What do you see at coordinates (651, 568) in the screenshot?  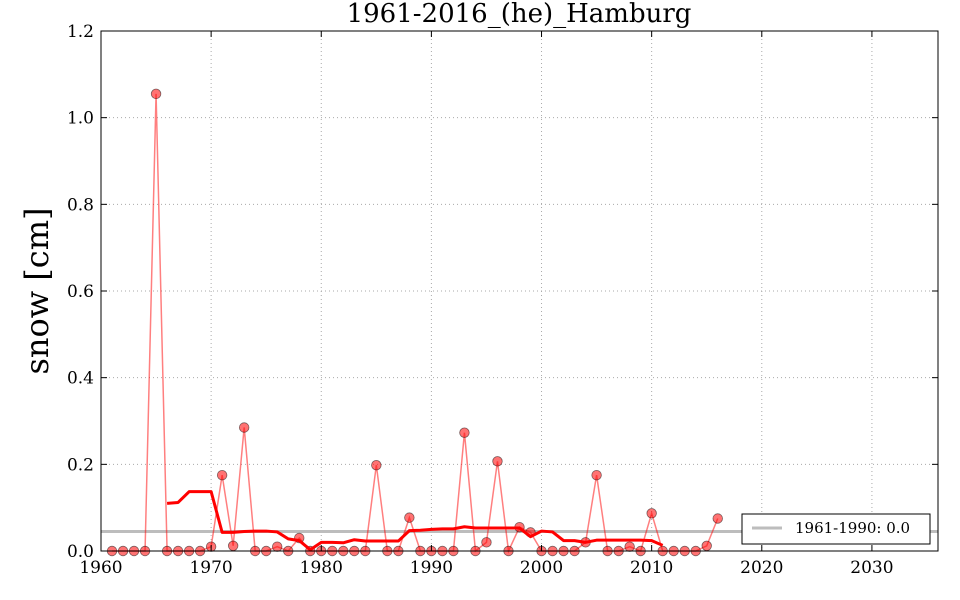 I see `x-tick-label: 2010` at bounding box center [651, 568].